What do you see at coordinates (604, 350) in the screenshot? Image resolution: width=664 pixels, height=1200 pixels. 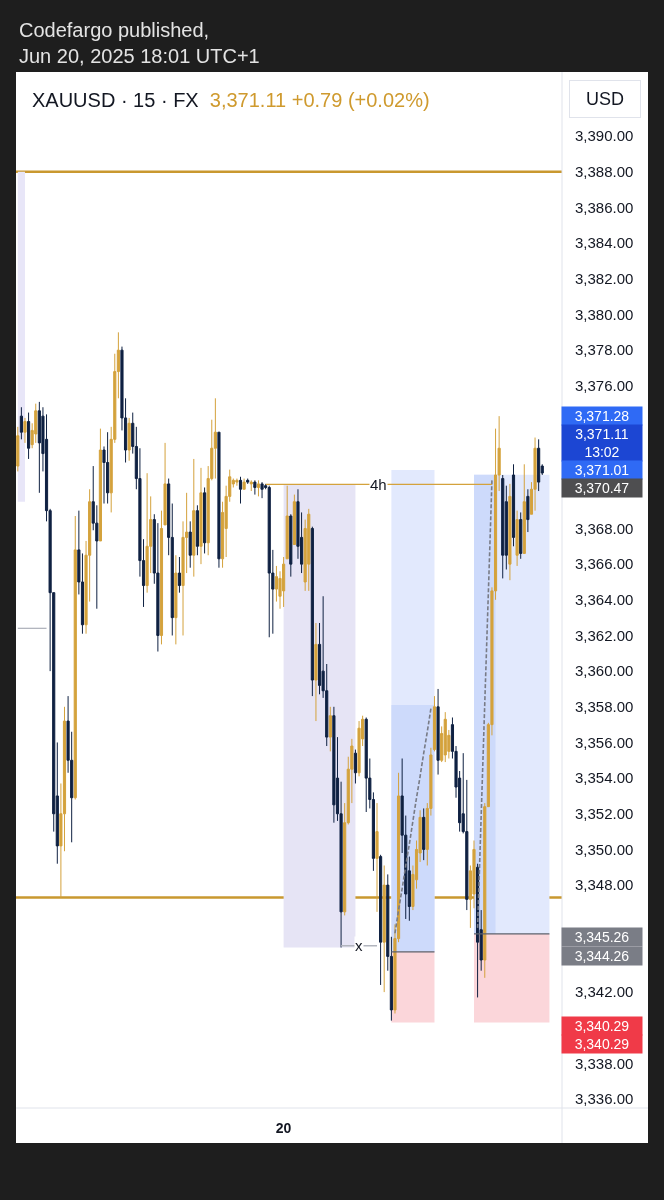 I see `y-tick-label: 3,378.00` at bounding box center [604, 350].